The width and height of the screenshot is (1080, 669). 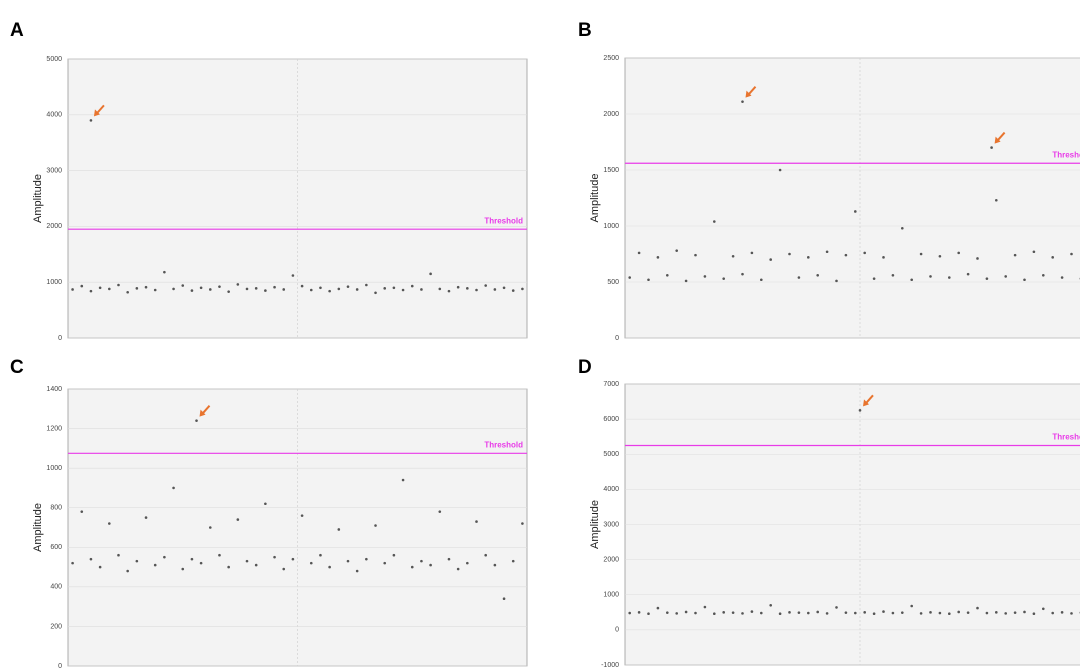 I want to click on y-tick-label: 2000, so click(x=611, y=114).